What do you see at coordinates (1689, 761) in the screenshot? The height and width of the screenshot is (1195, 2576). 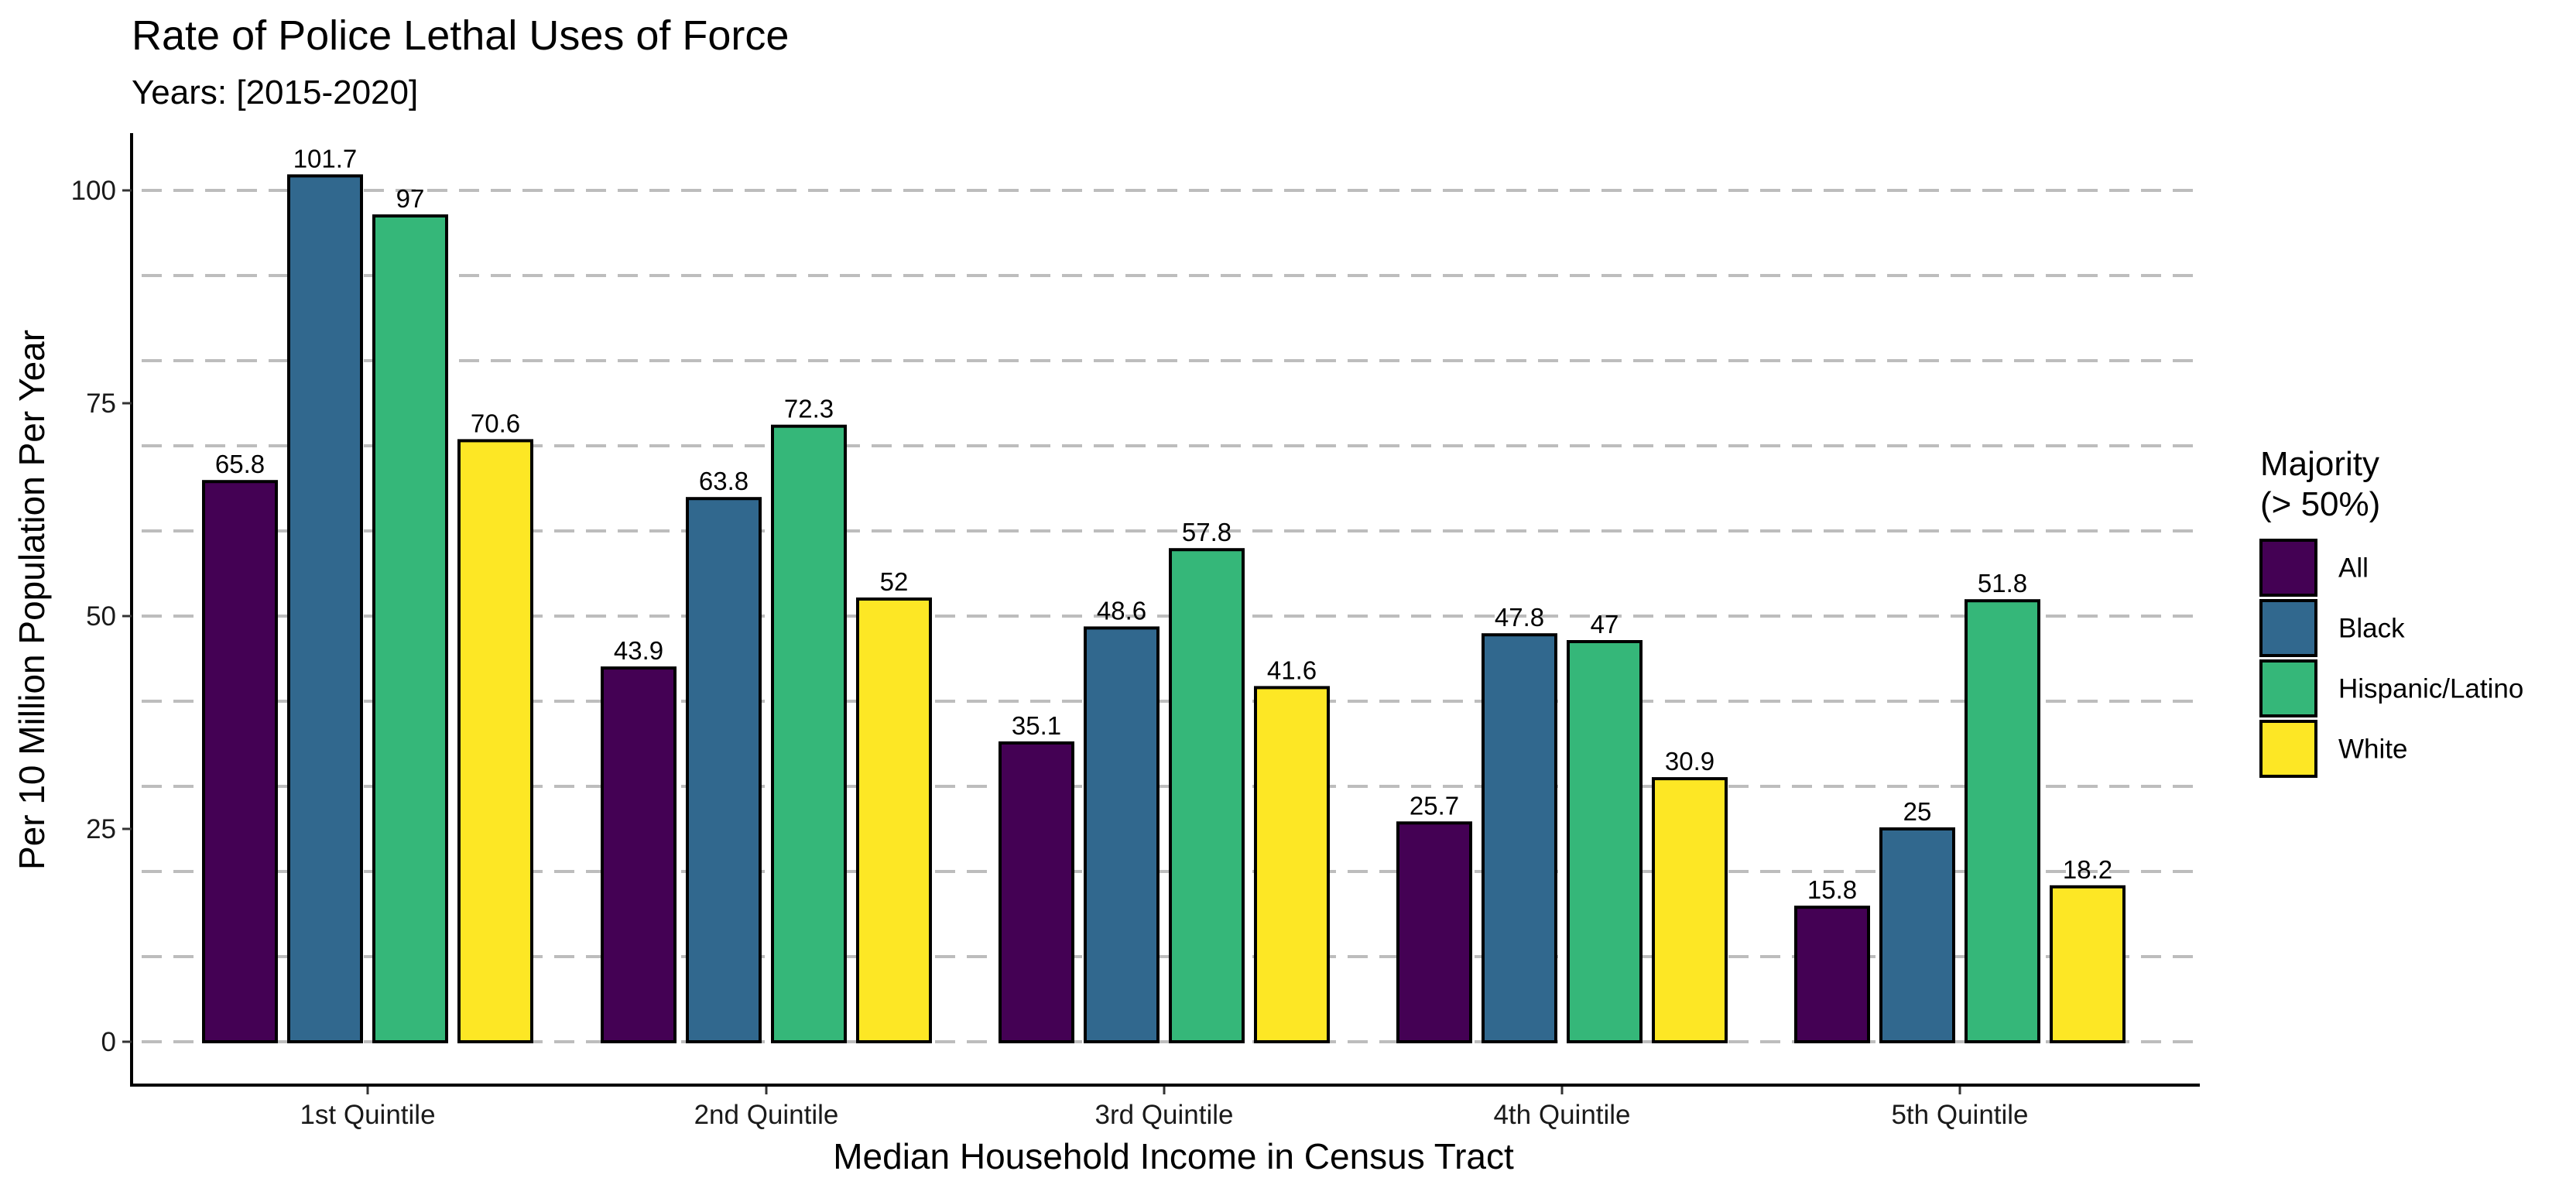 I see `bar-value-label: 30.9` at bounding box center [1689, 761].